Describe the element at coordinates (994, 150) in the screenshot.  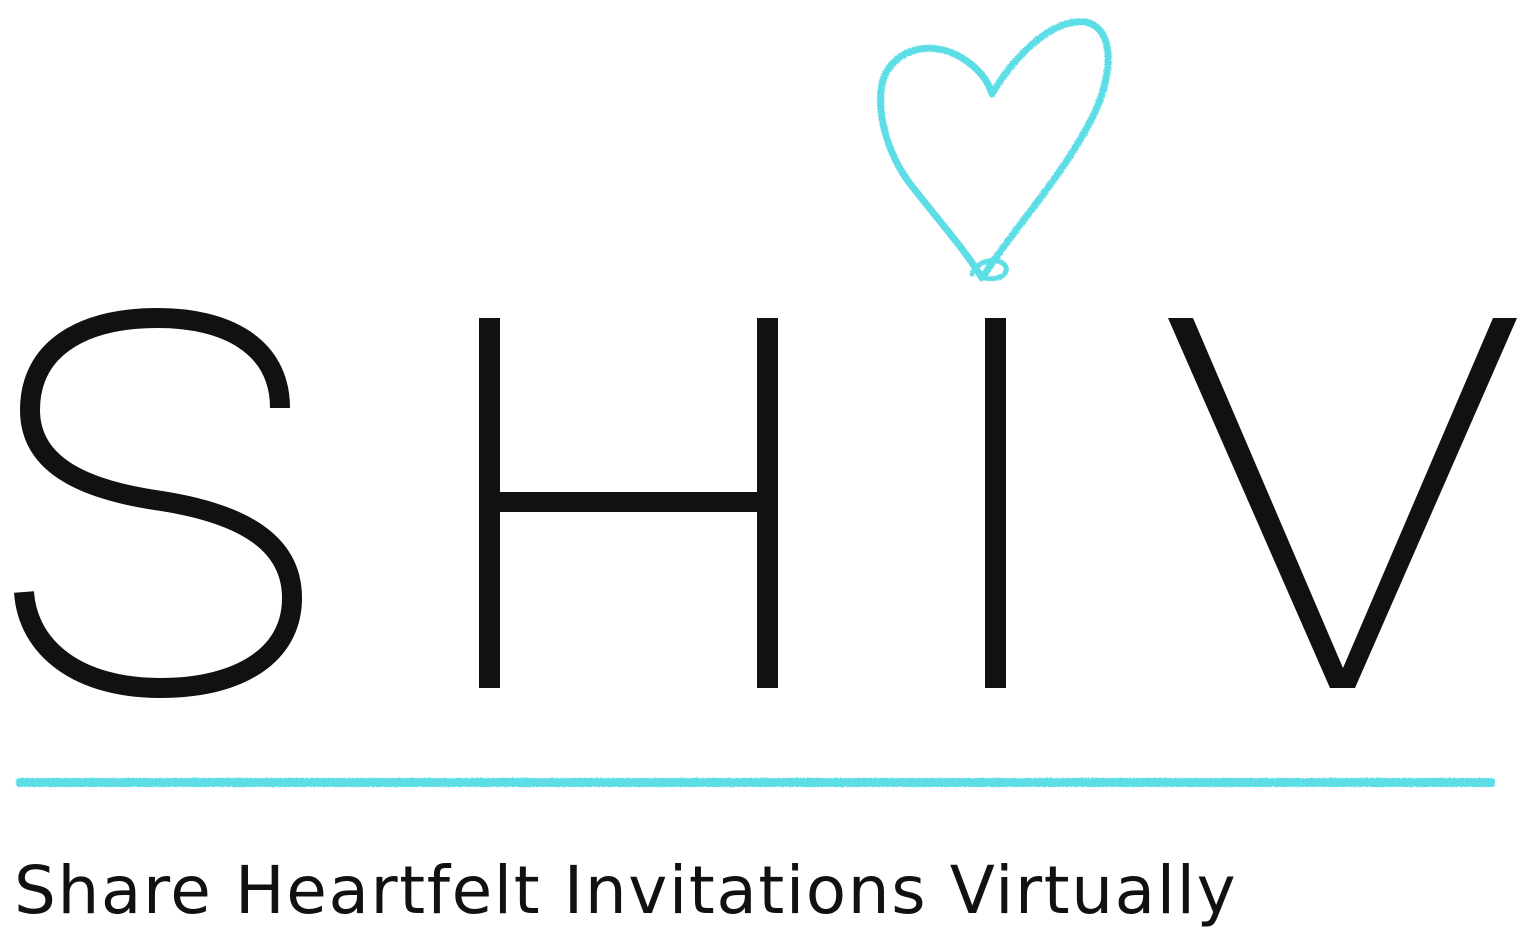
I see `heart-icon` at that location.